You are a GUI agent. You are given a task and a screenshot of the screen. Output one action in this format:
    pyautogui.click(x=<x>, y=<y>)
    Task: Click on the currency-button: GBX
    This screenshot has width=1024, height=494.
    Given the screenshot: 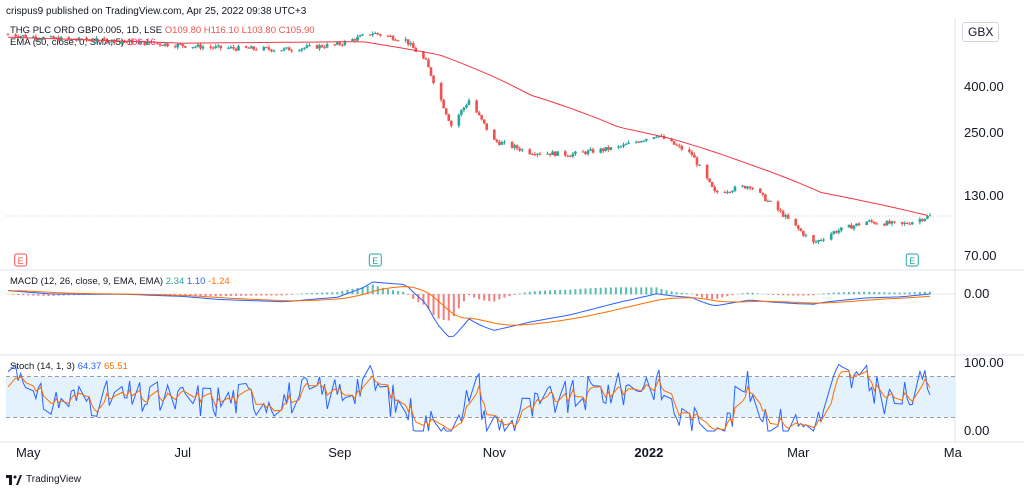 What is the action you would take?
    pyautogui.click(x=981, y=32)
    